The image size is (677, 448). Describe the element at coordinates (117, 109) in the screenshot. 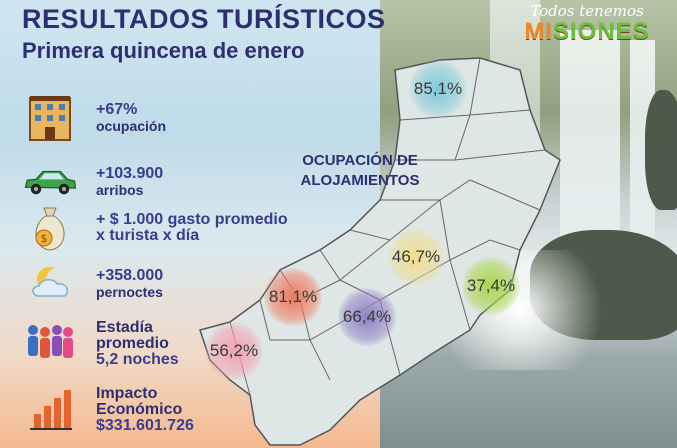

I see `stat-value: +67%` at that location.